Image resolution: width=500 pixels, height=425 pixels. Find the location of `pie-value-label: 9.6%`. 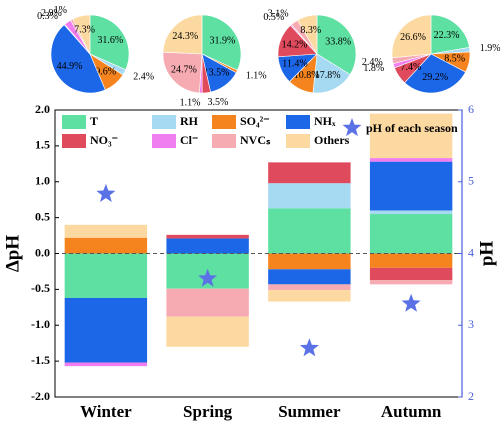

pie-value-label: 9.6% is located at coordinates (105, 72).